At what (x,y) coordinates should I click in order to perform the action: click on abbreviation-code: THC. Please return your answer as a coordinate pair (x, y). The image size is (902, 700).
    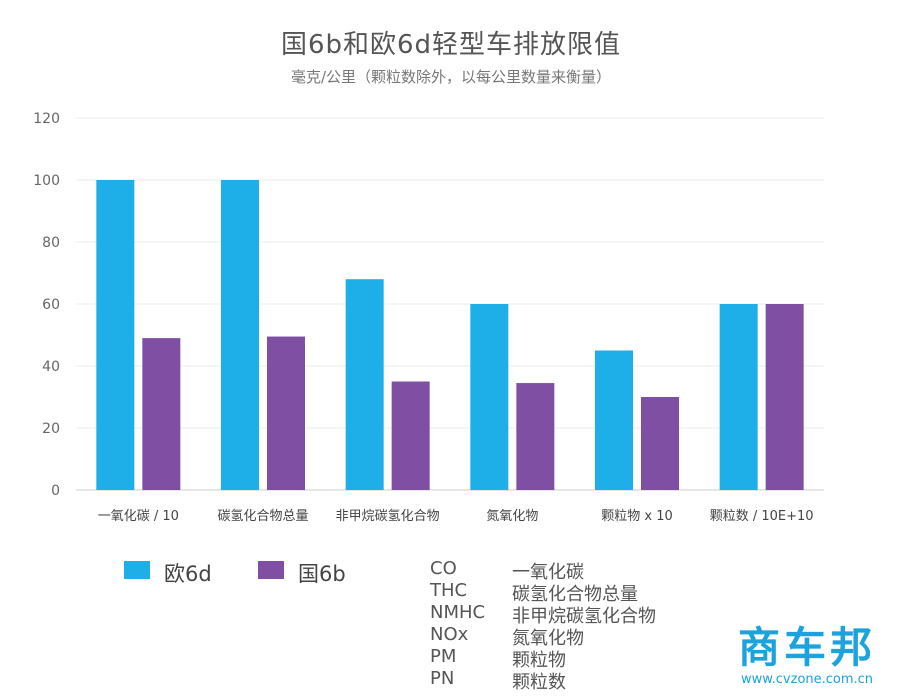
    Looking at the image, I should click on (449, 590).